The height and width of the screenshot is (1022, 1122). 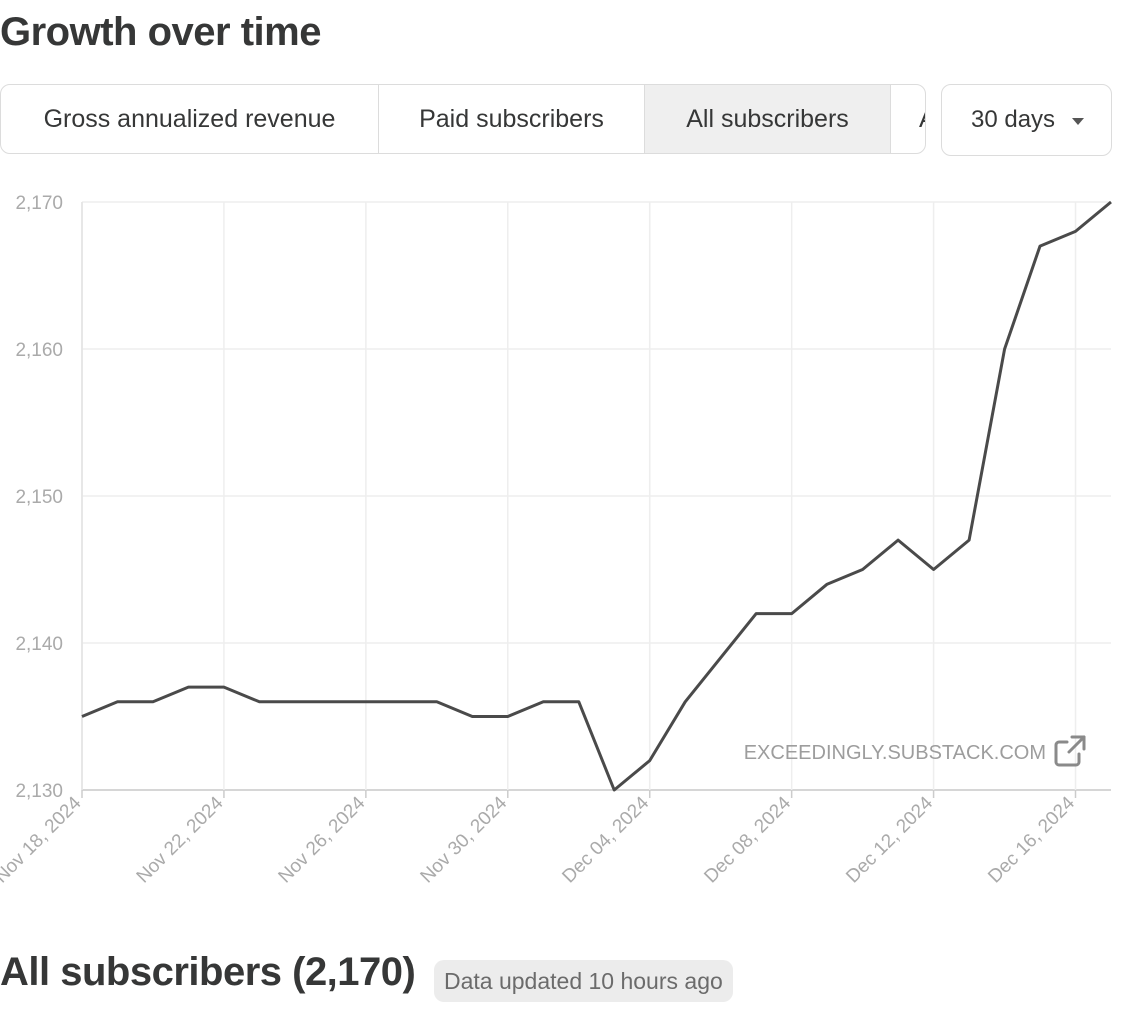 What do you see at coordinates (768, 119) in the screenshot?
I see `tab-all-subscribers: All subscribers` at bounding box center [768, 119].